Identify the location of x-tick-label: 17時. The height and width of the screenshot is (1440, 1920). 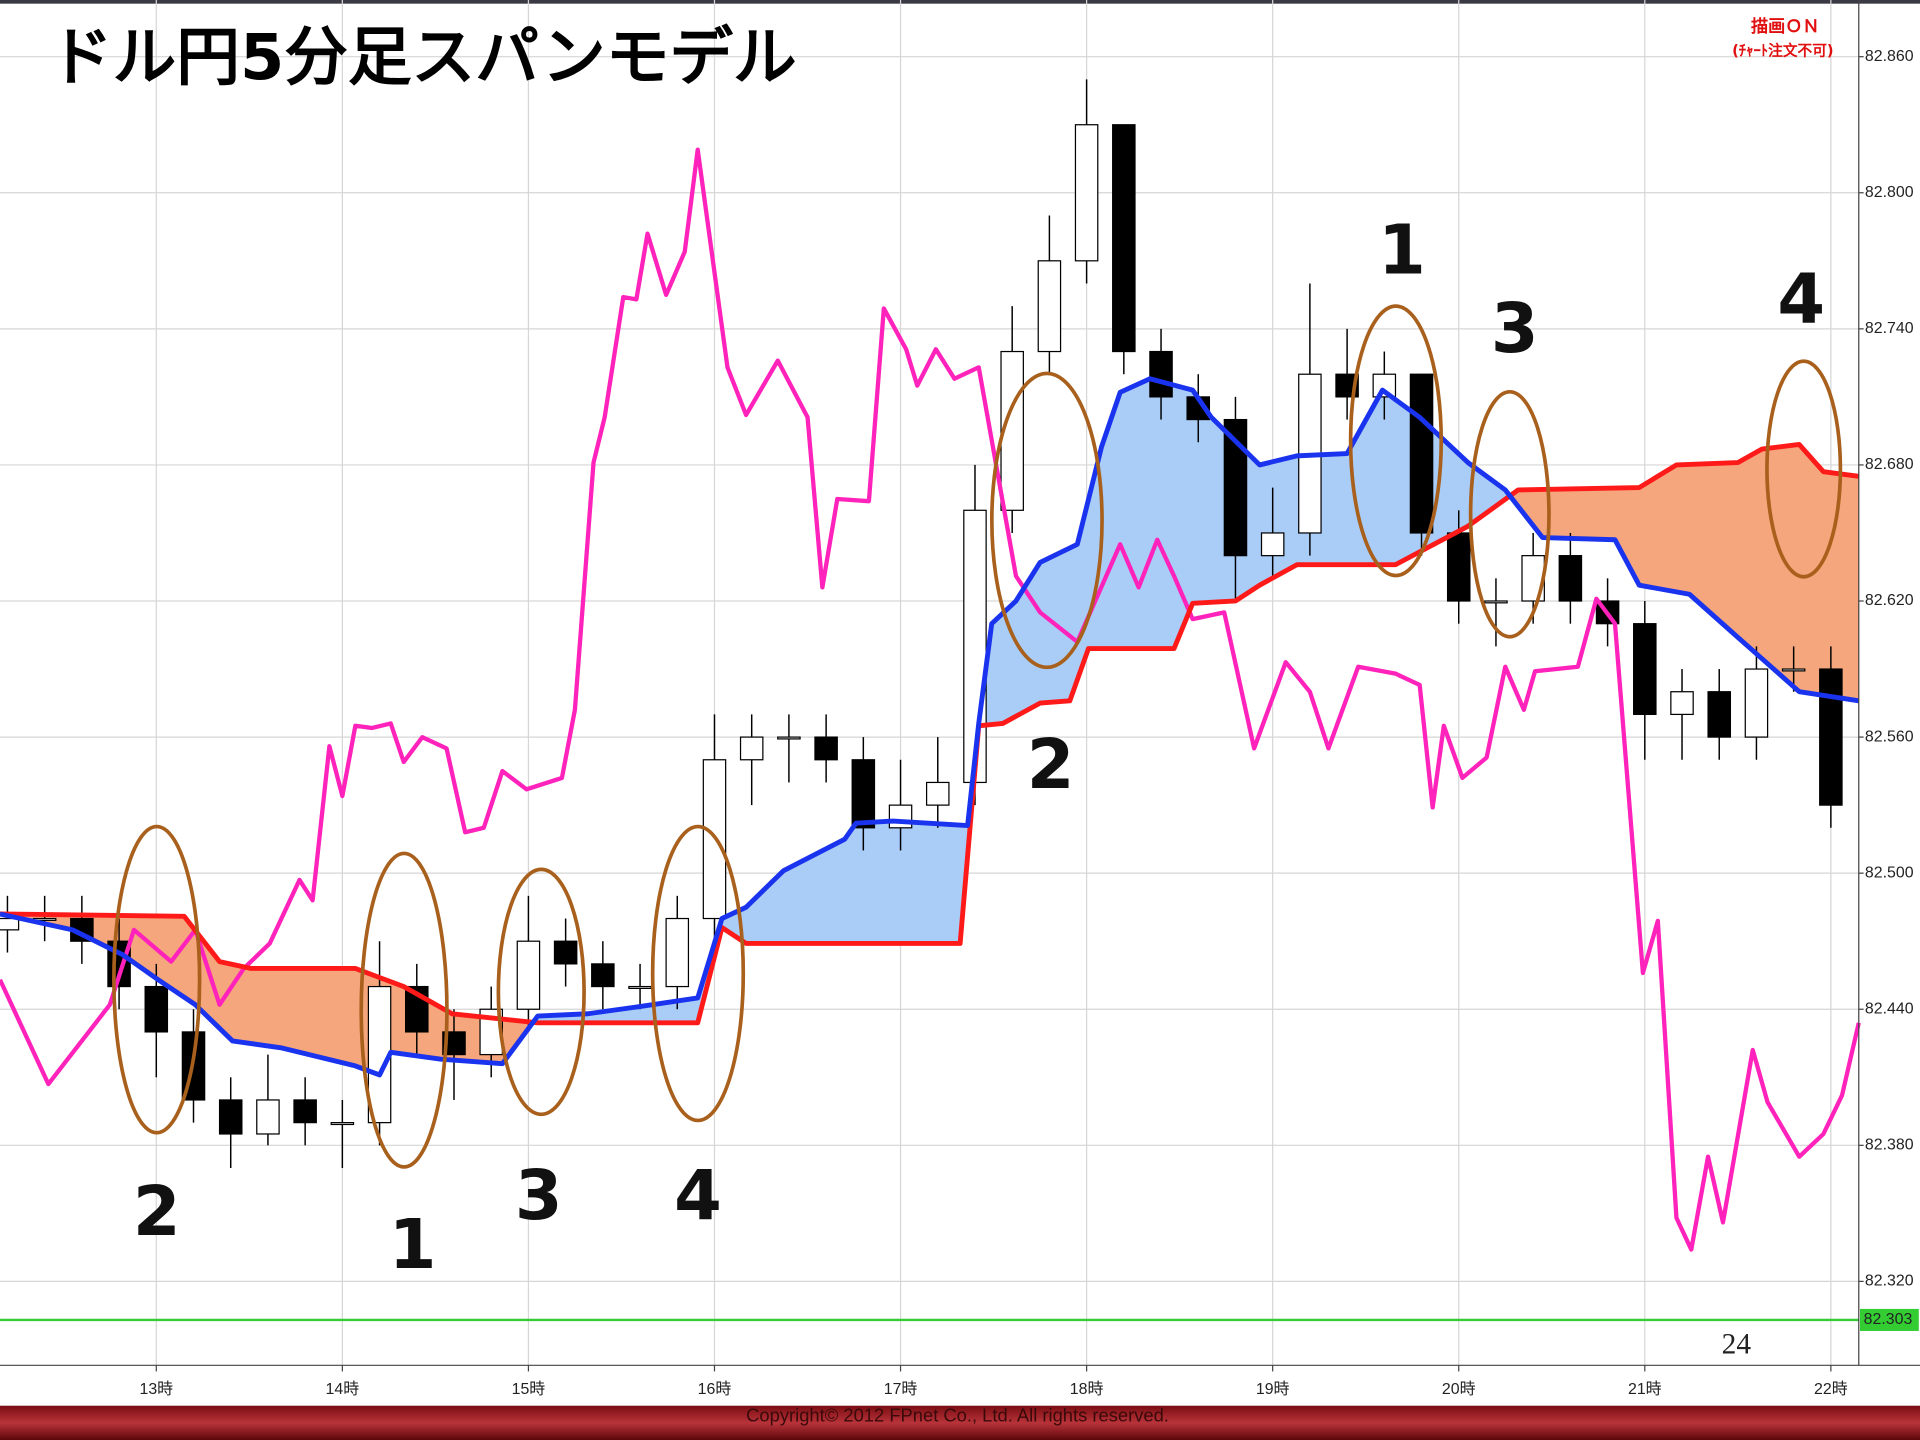
(901, 1389).